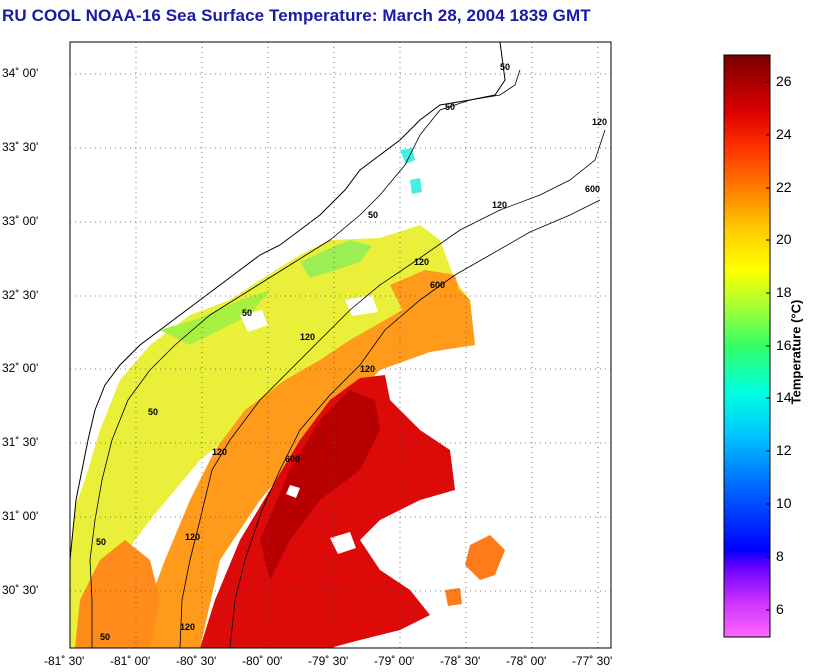 The width and height of the screenshot is (816, 672). What do you see at coordinates (768, 346) in the screenshot?
I see `colorbar-ticks` at bounding box center [768, 346].